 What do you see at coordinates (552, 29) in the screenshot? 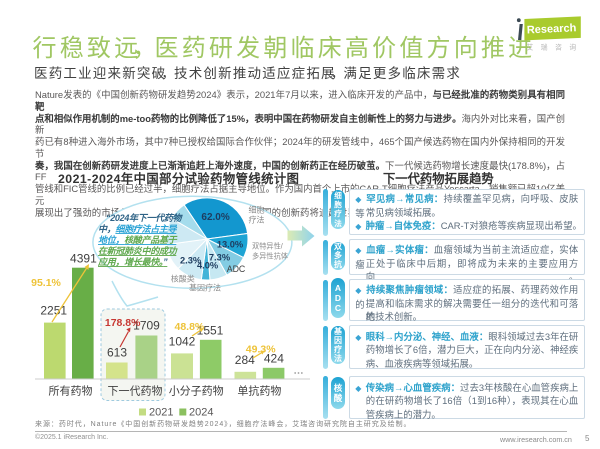
I see `svg-text: Research` at bounding box center [552, 29].